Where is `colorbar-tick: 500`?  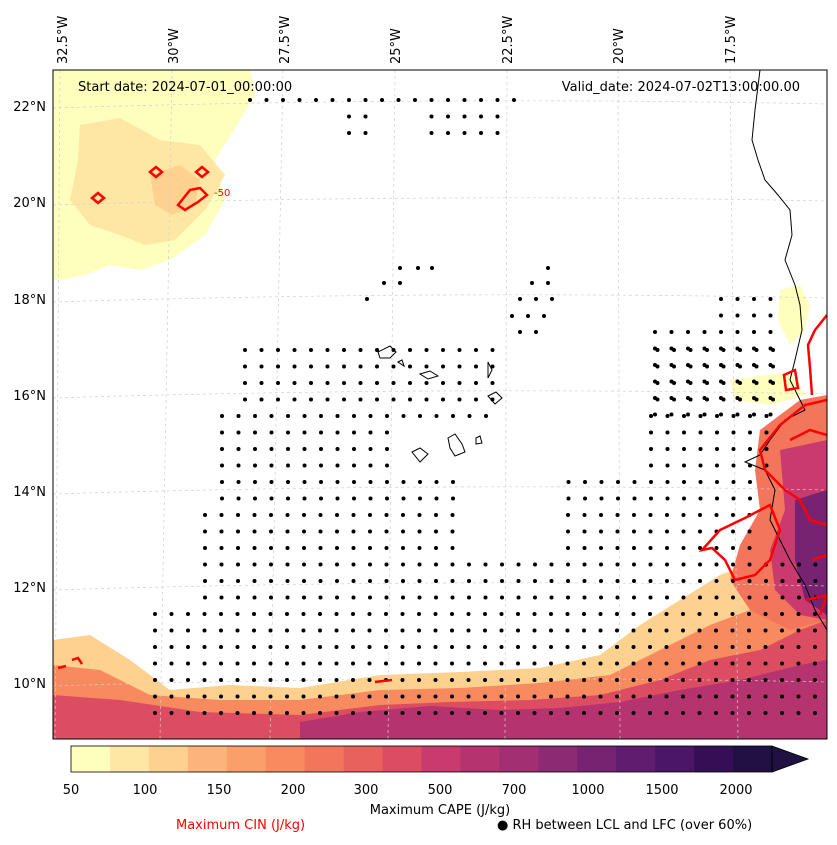 colorbar-tick: 500 is located at coordinates (440, 790).